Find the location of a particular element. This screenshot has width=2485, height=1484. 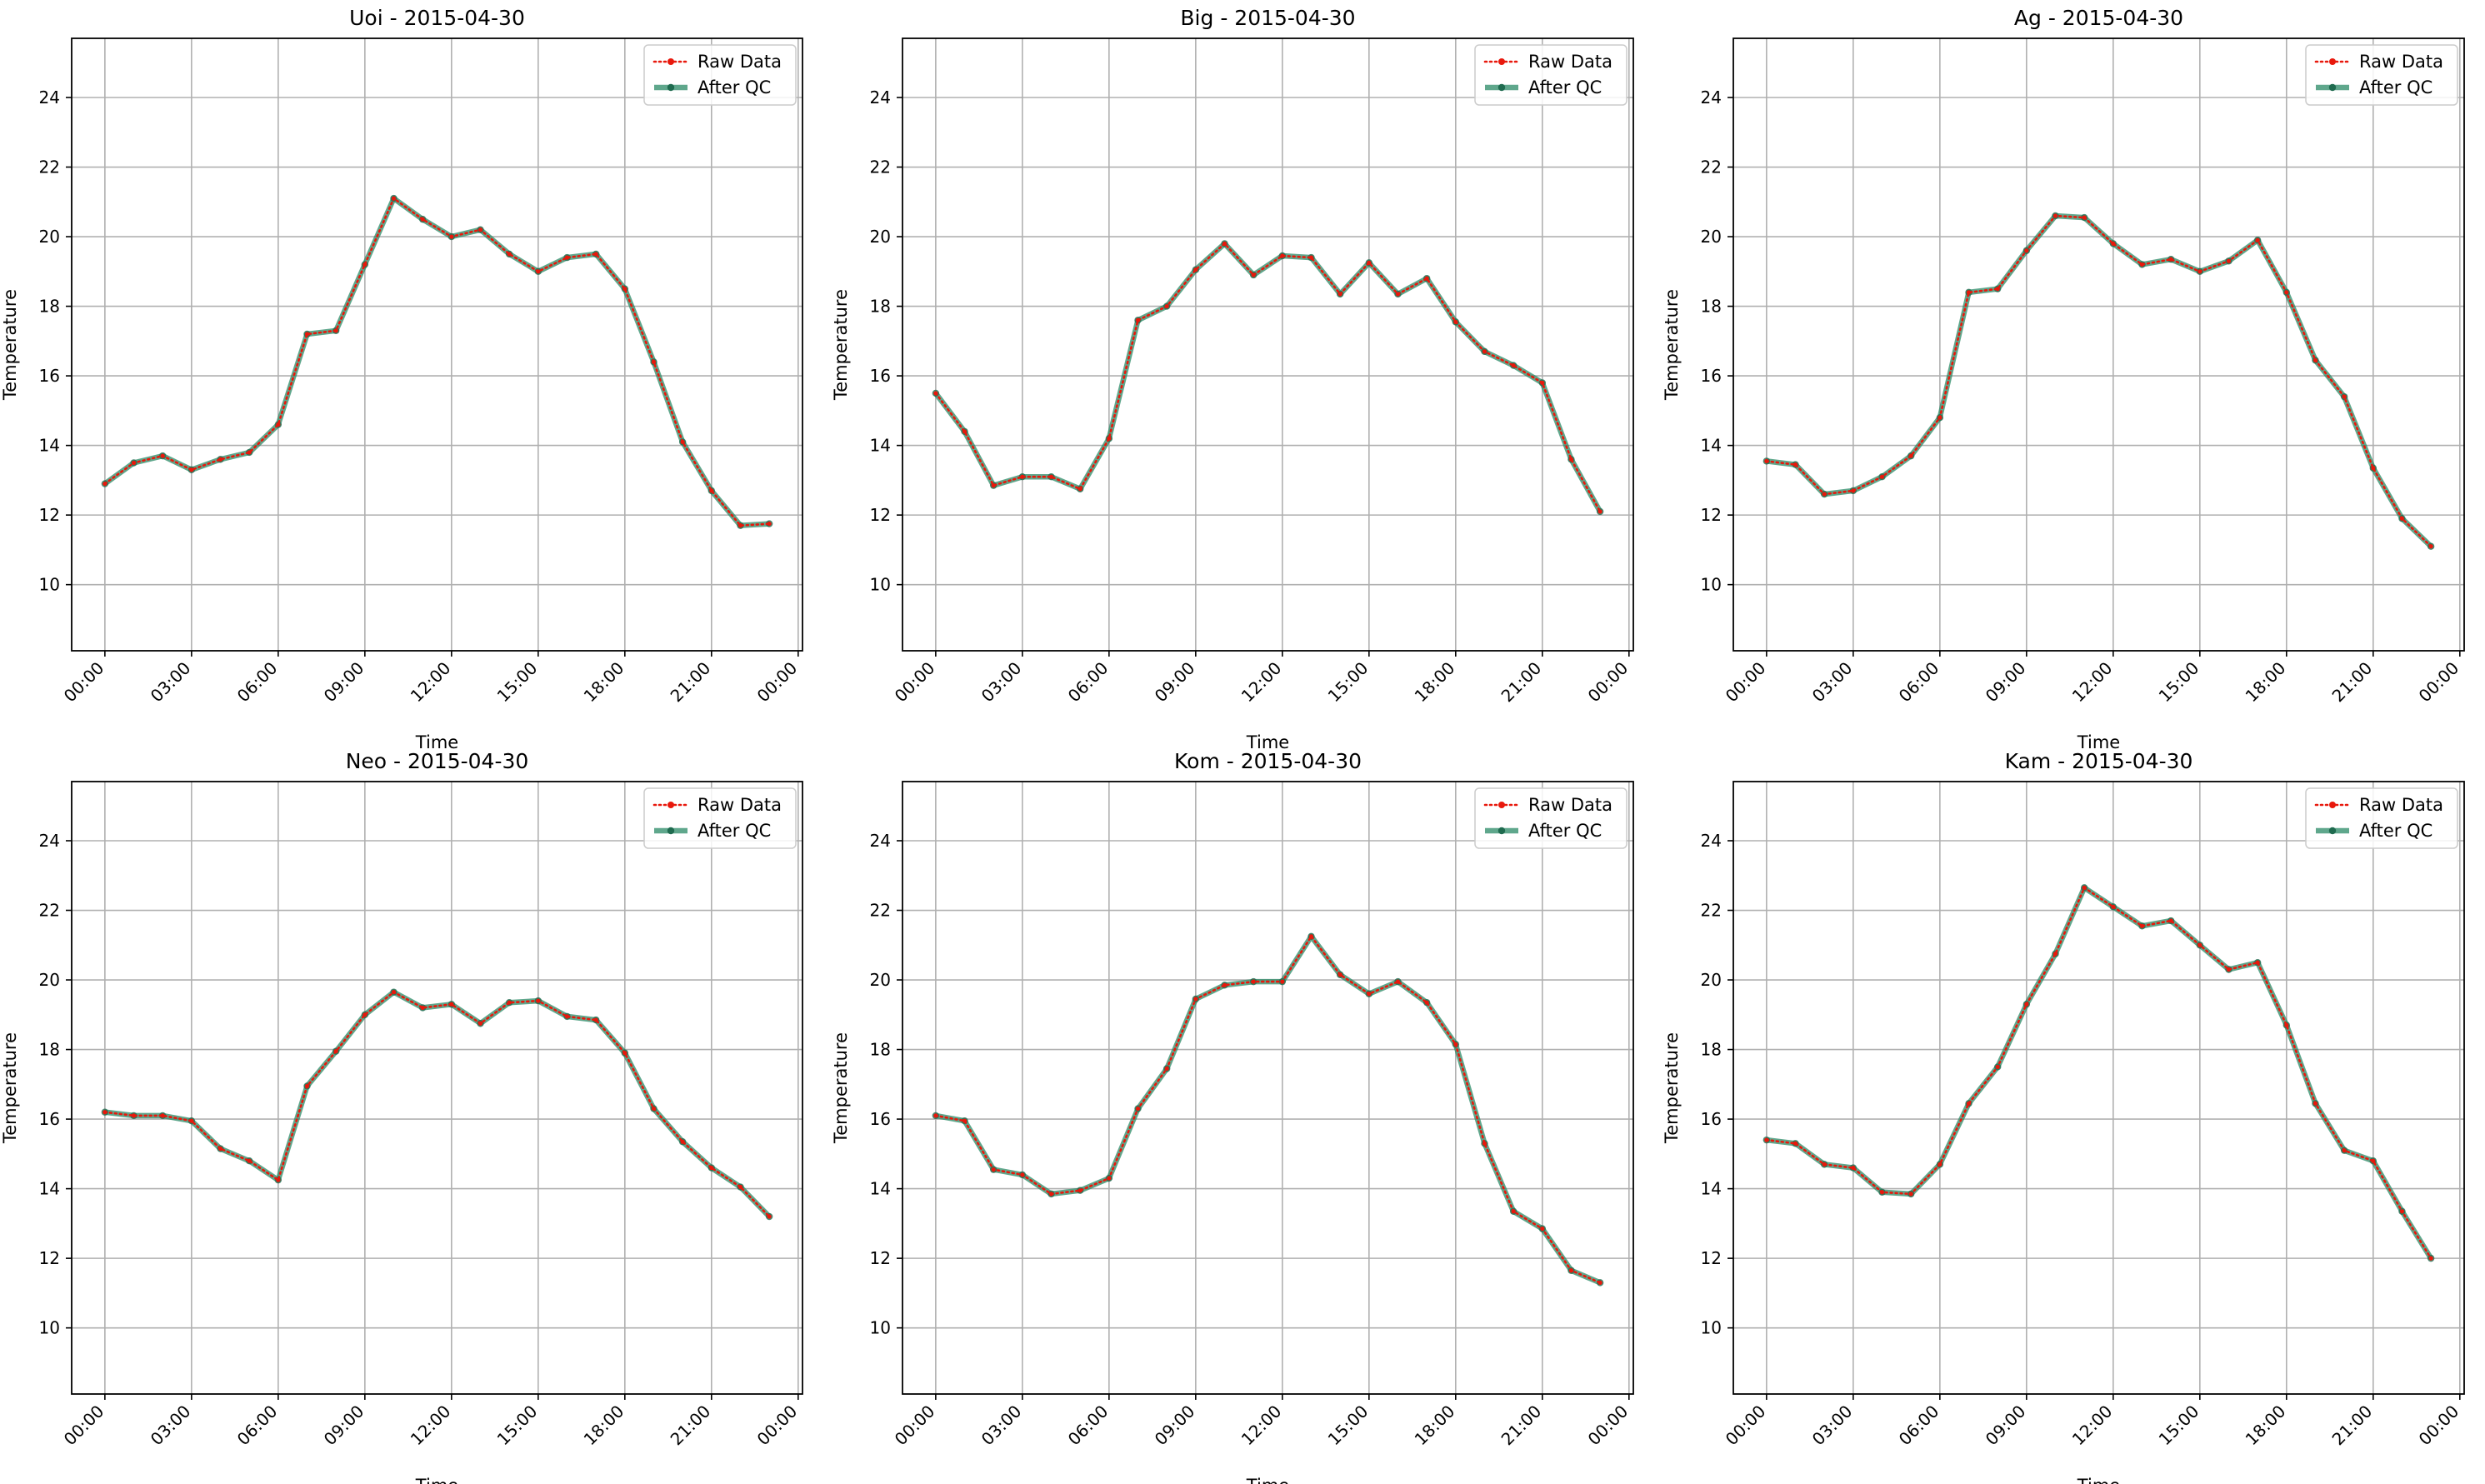

legend: Raw Data After QC is located at coordinates (1551, 818).